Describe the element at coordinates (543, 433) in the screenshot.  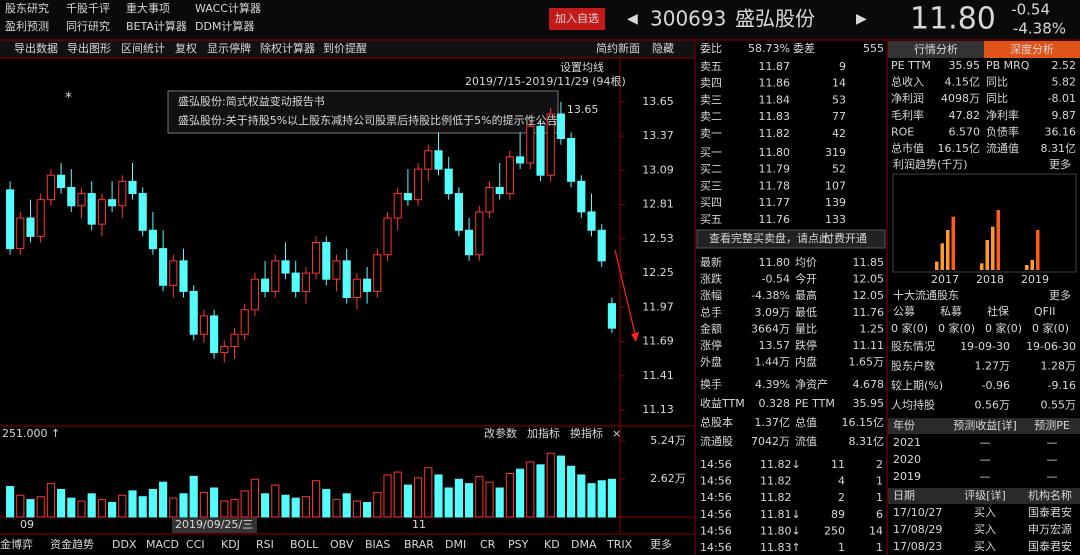
I see `indicator-tool: 加指标` at that location.